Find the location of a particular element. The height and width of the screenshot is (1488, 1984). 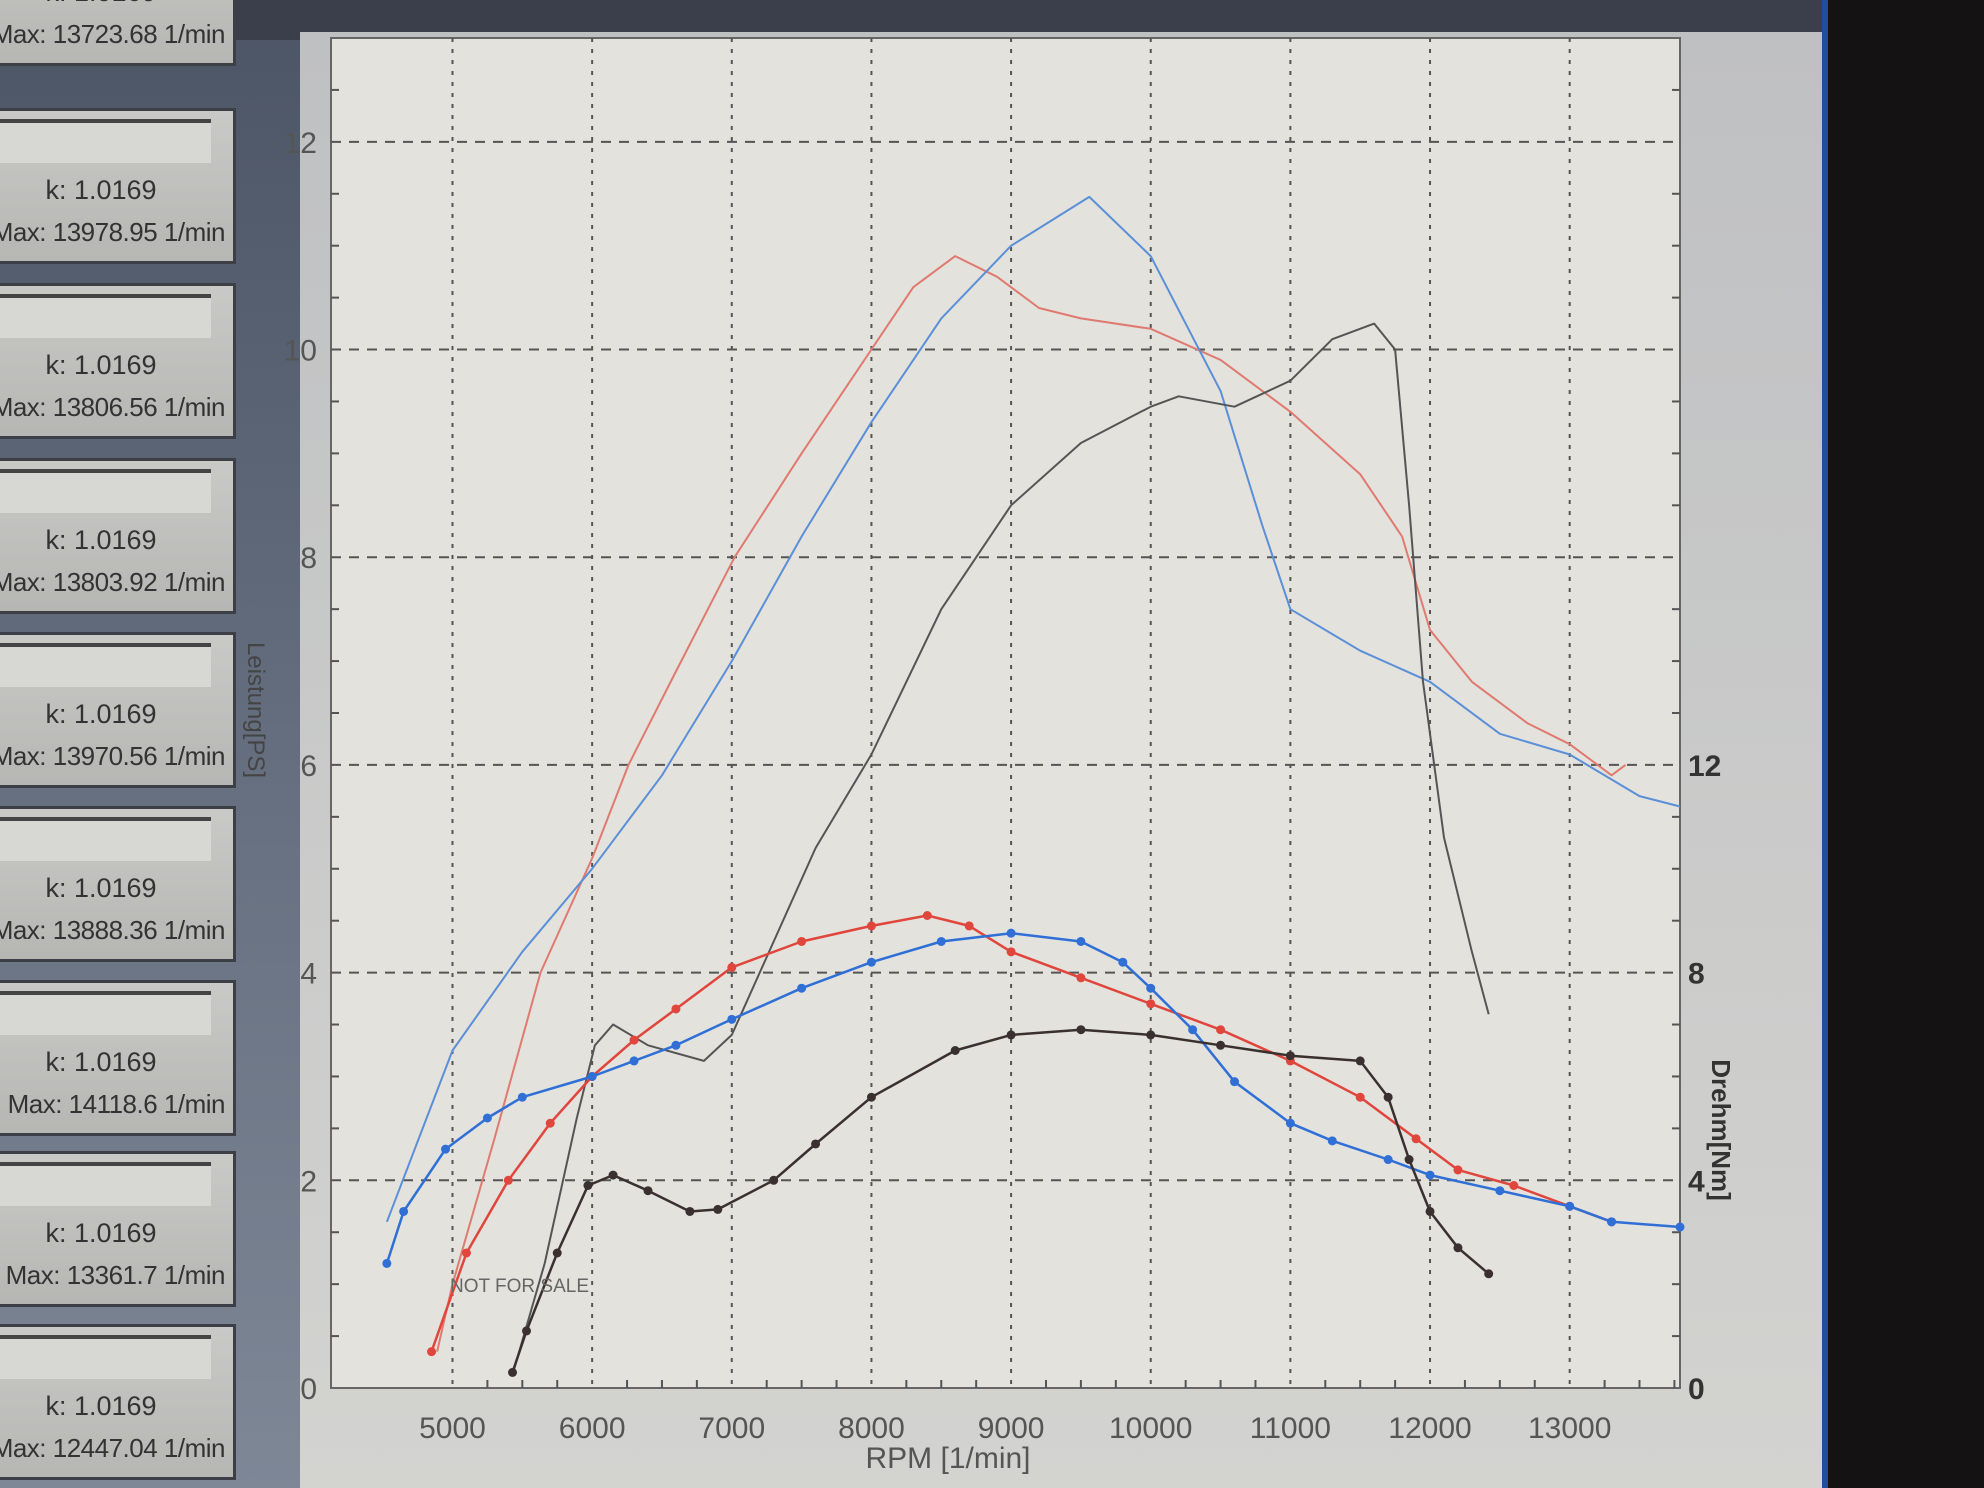

y-tick-label-left: 8 is located at coordinates (308, 558).